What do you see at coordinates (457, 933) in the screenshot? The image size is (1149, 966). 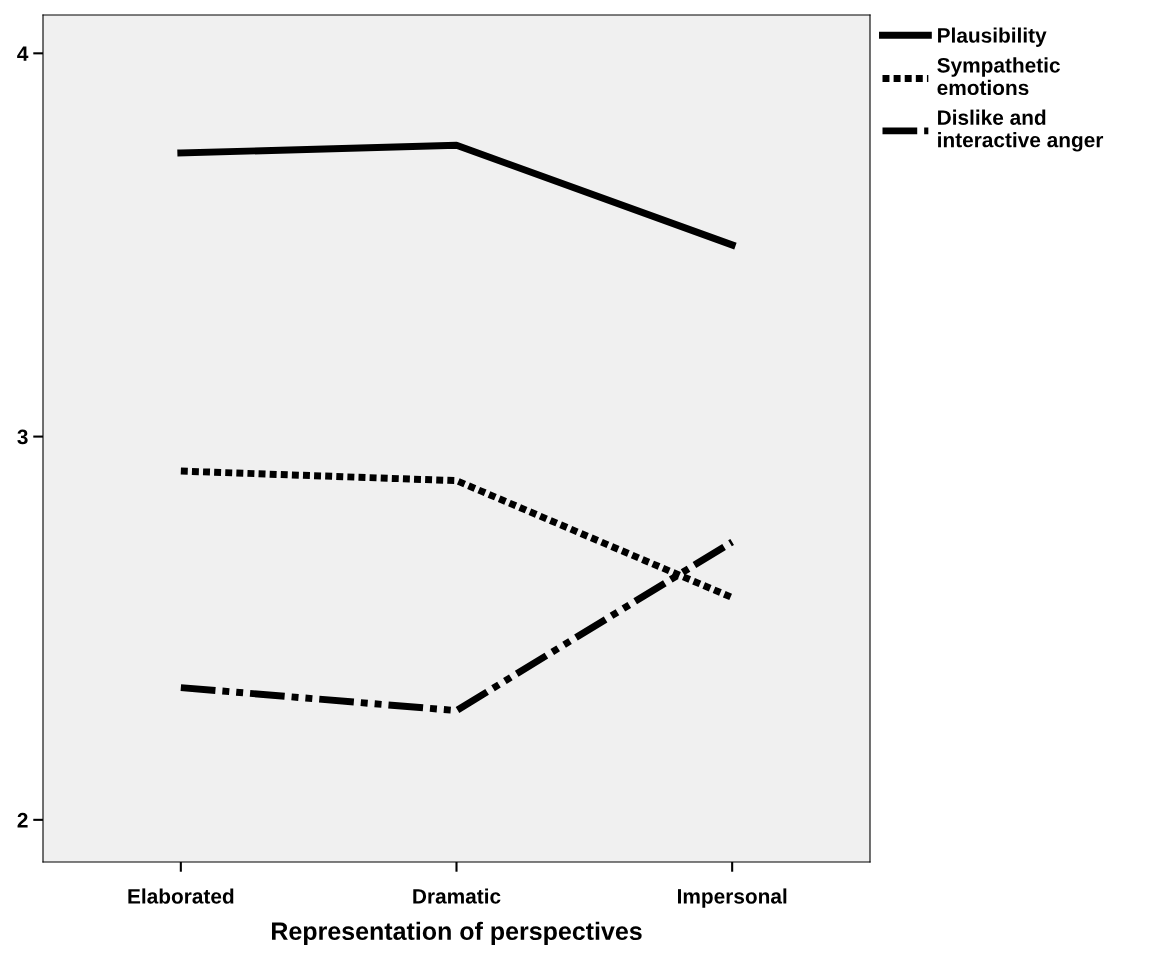 I see `x-axis-title: Representation of perspectives` at bounding box center [457, 933].